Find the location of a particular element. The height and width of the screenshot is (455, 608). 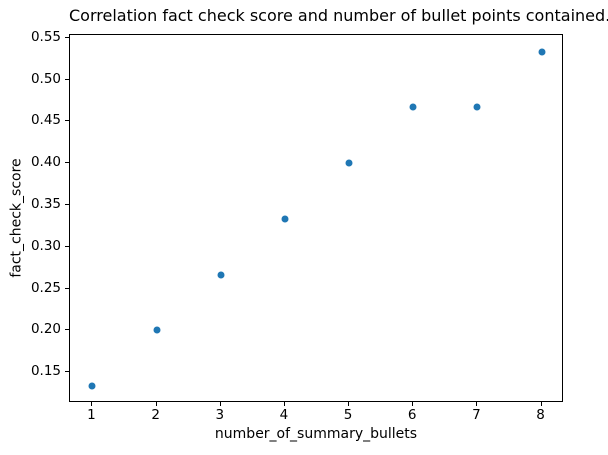

x-tick-label: 7 is located at coordinates (476, 415).